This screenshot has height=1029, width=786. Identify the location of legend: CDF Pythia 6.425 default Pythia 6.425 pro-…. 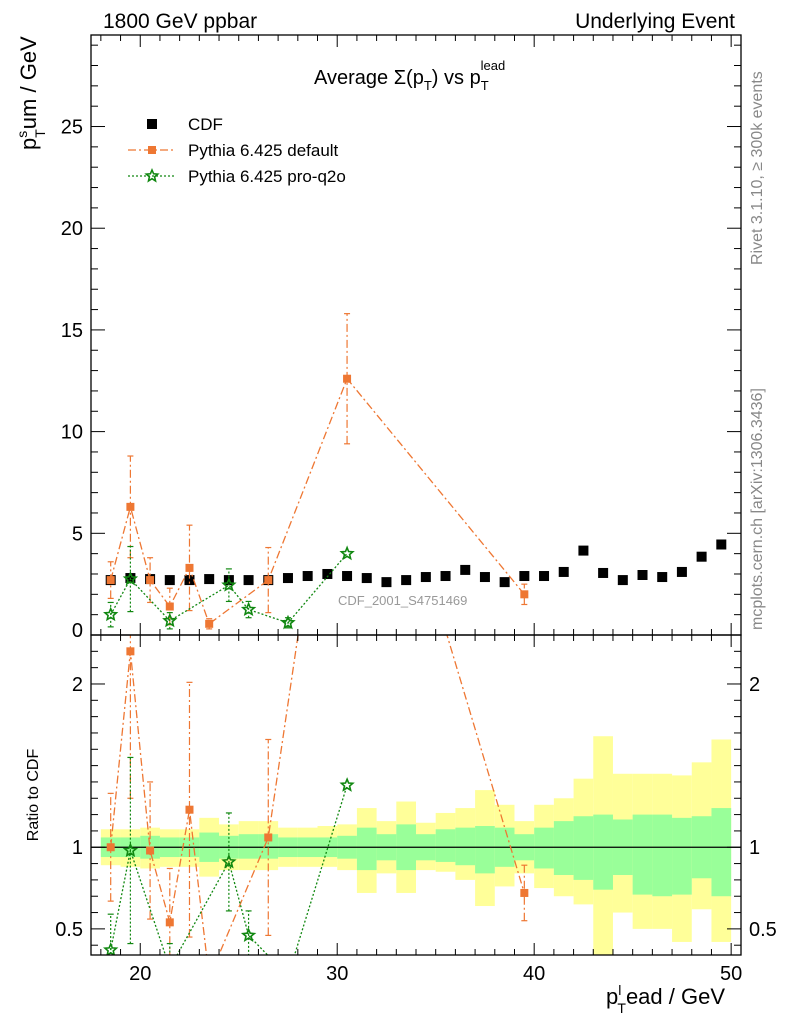
(237, 150).